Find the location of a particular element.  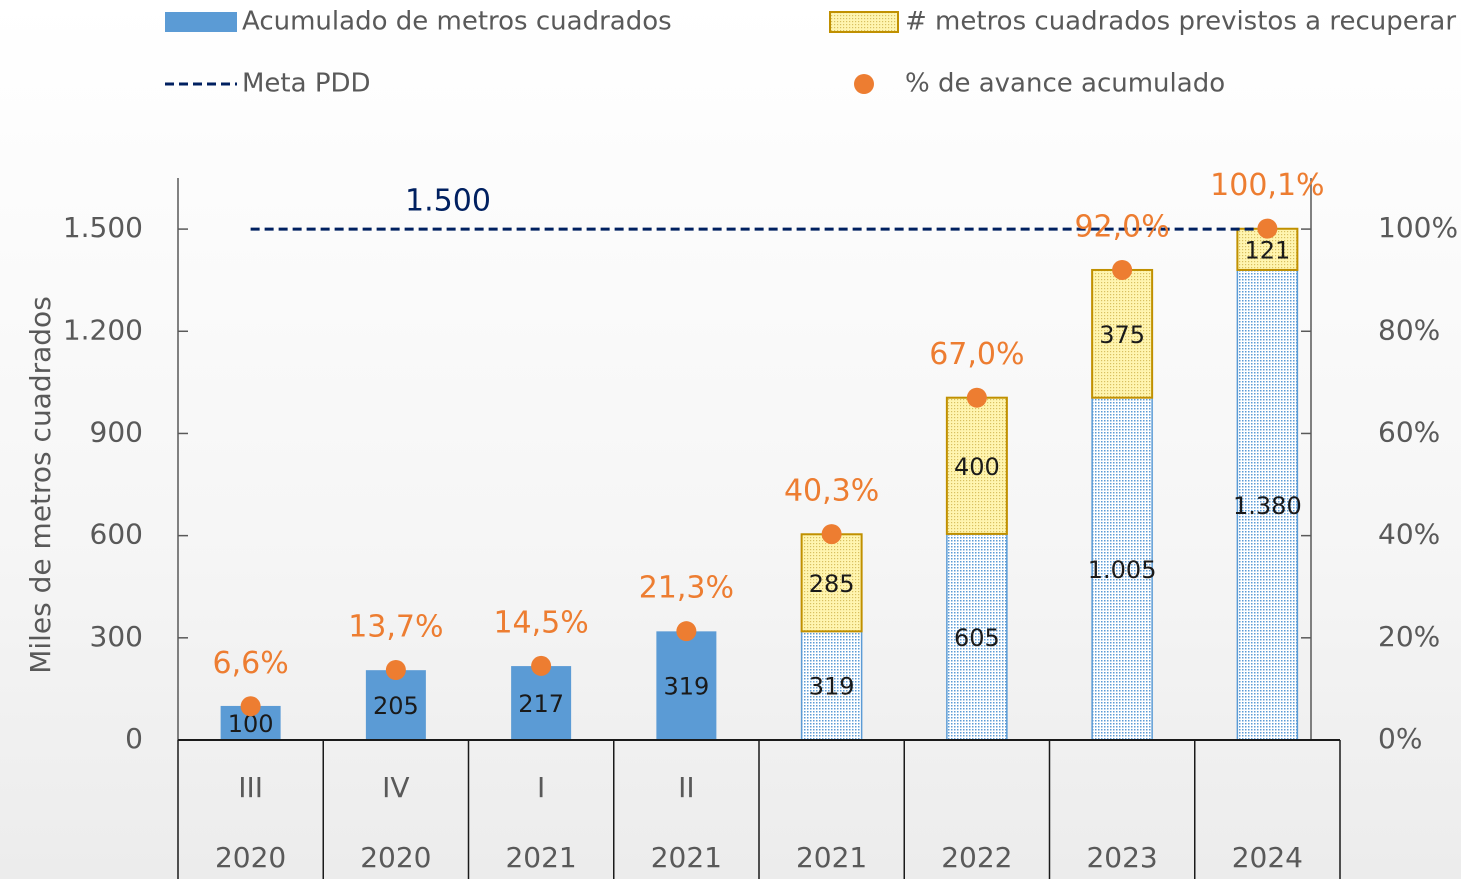

percent-label: 14,5% is located at coordinates (540, 622).